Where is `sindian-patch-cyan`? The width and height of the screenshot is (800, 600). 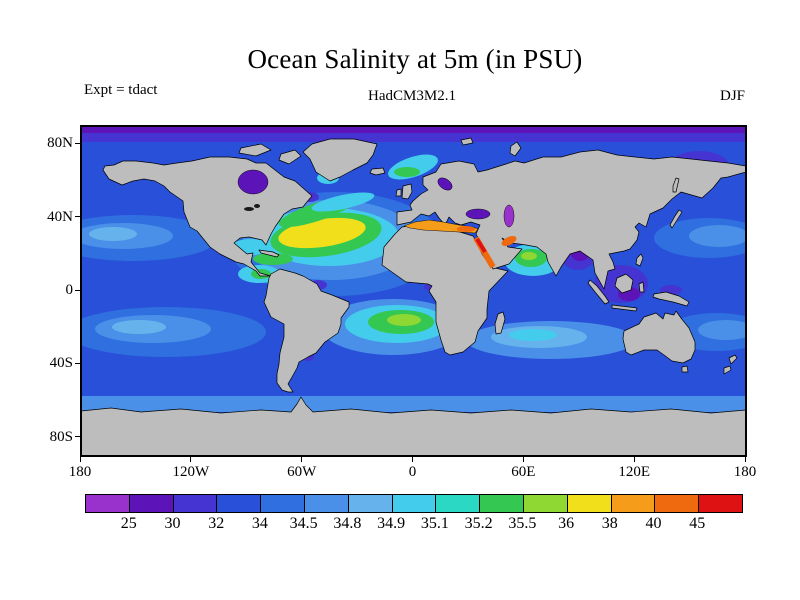
sindian-patch-cyan is located at coordinates (533, 335).